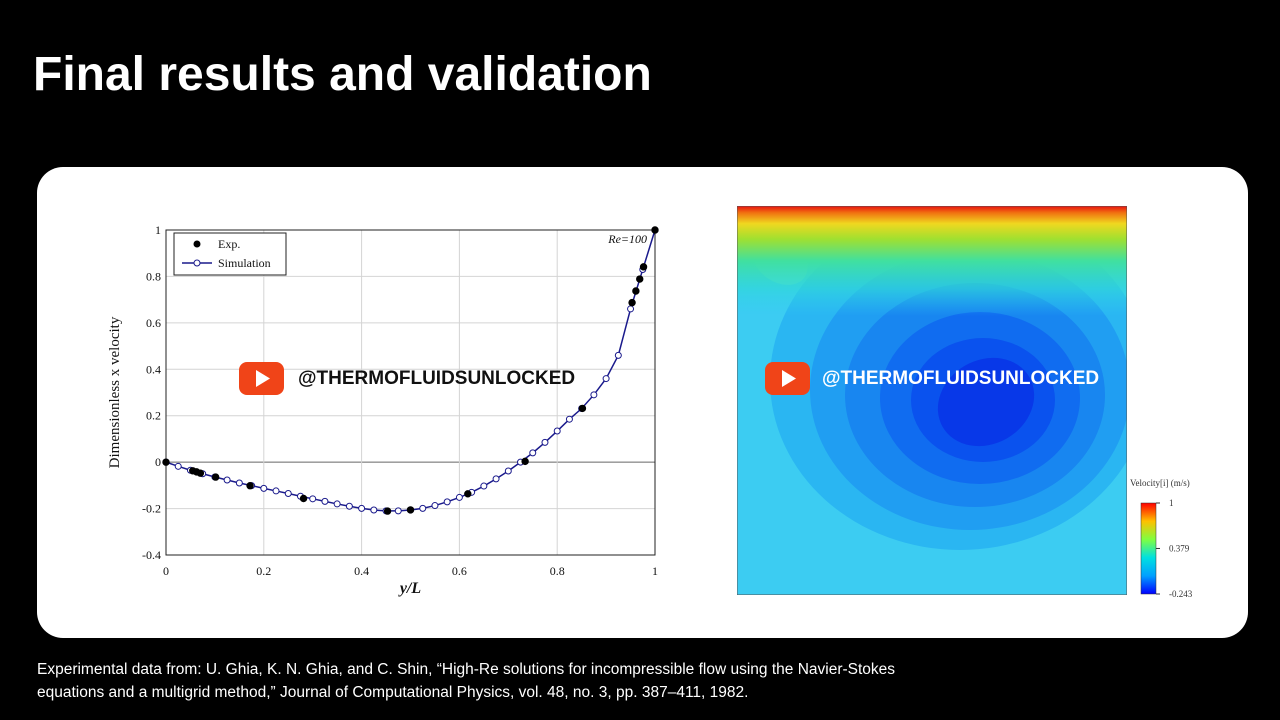 The height and width of the screenshot is (720, 1280). What do you see at coordinates (151, 509) in the screenshot?
I see `y-tick-label: -0.2` at bounding box center [151, 509].